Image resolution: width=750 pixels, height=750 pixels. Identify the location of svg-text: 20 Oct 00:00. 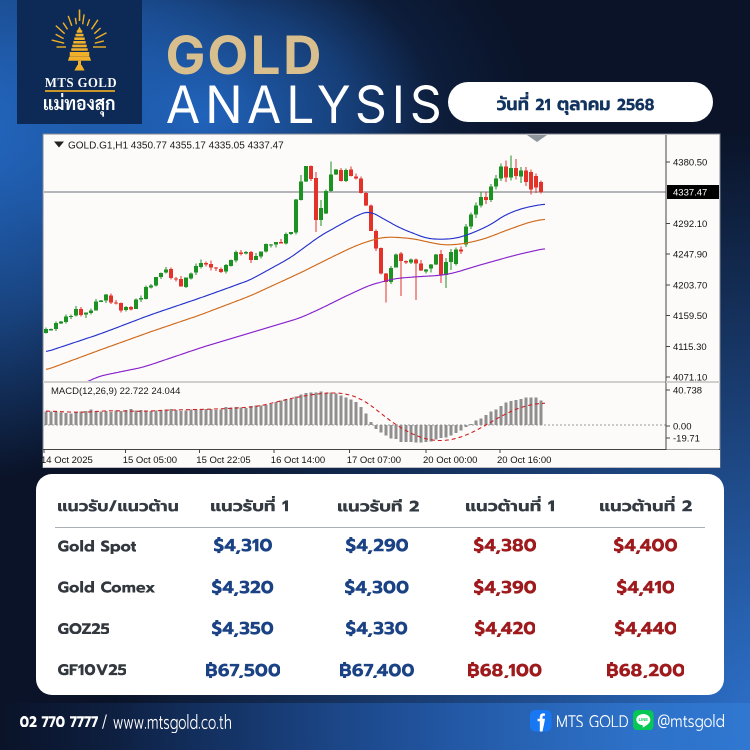
(450, 460).